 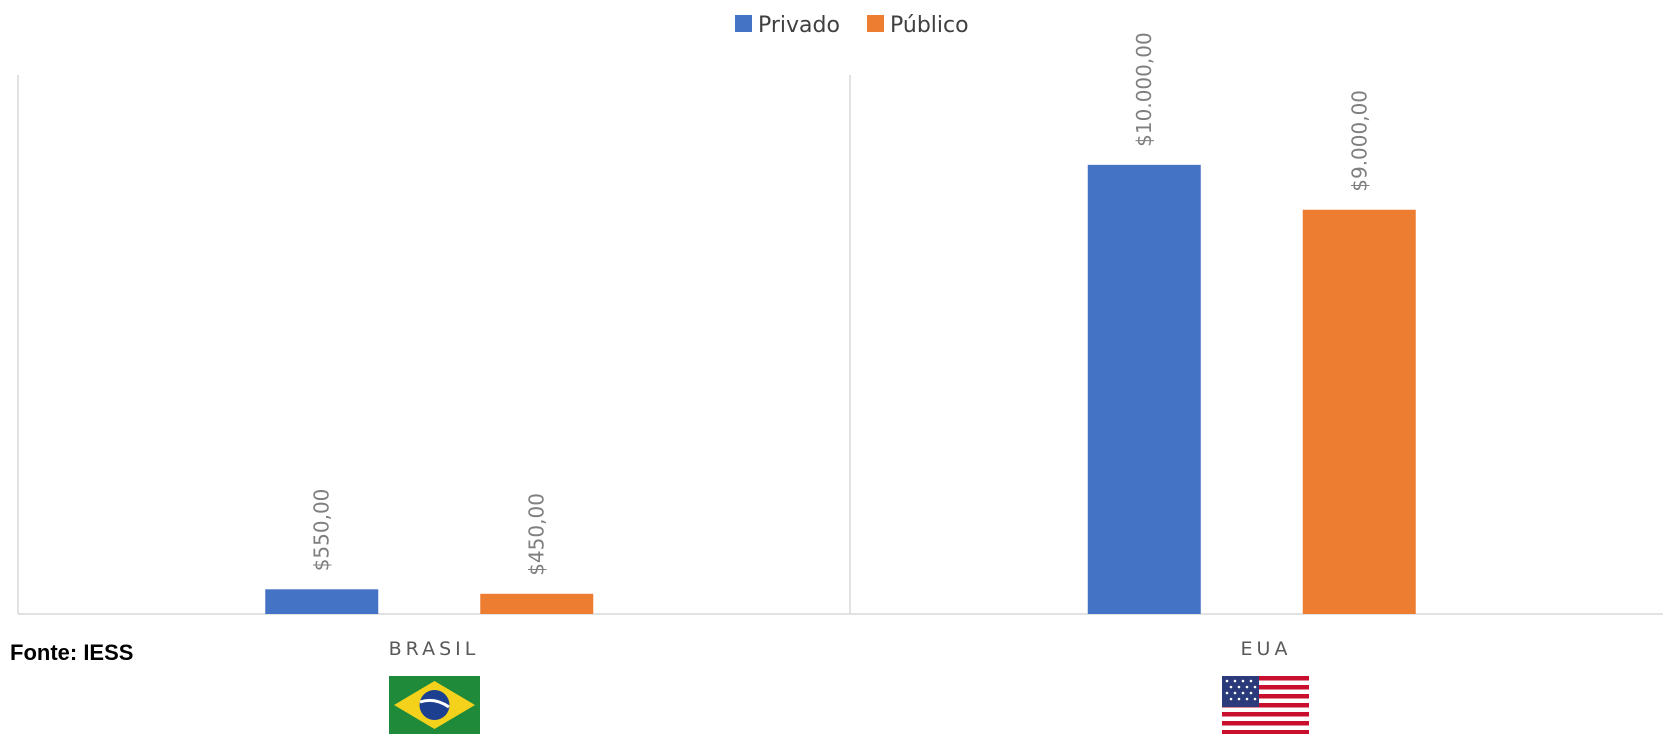 What do you see at coordinates (852, 25) in the screenshot?
I see `legend: Privado Público` at bounding box center [852, 25].